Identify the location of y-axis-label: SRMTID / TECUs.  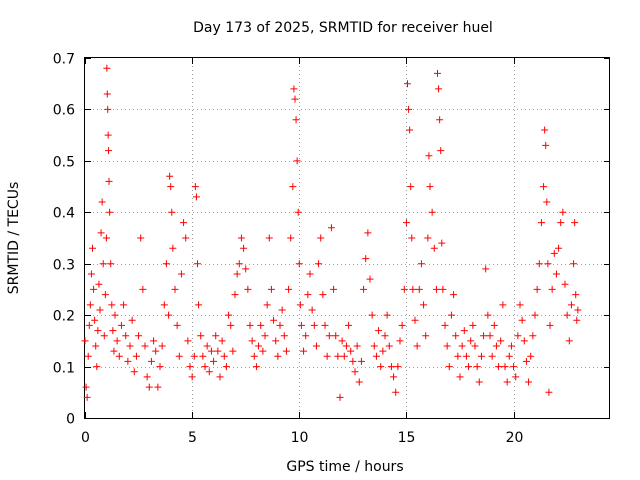
(14, 238).